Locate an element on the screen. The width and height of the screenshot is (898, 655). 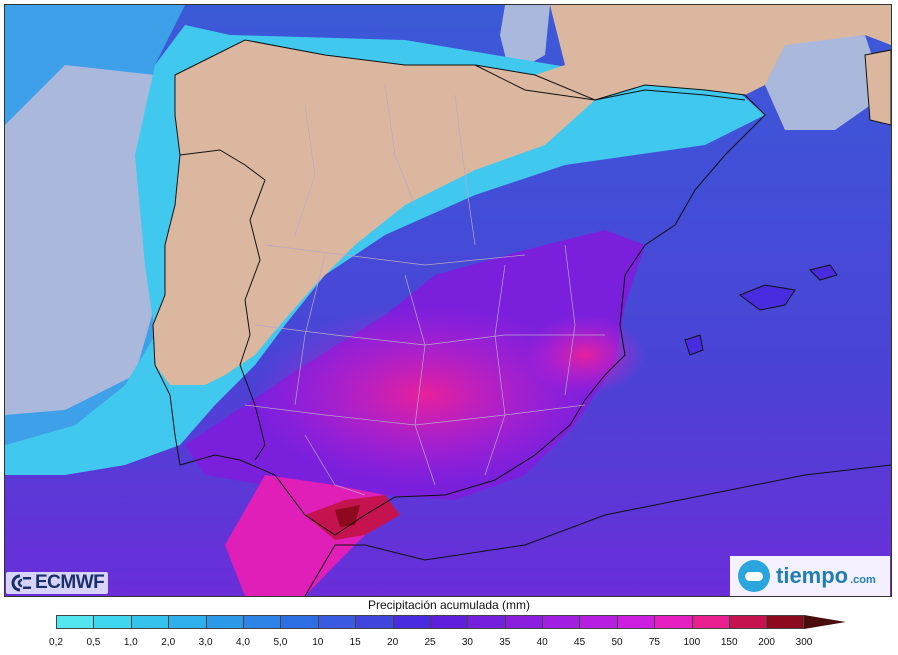
france-border is located at coordinates (610, 82).